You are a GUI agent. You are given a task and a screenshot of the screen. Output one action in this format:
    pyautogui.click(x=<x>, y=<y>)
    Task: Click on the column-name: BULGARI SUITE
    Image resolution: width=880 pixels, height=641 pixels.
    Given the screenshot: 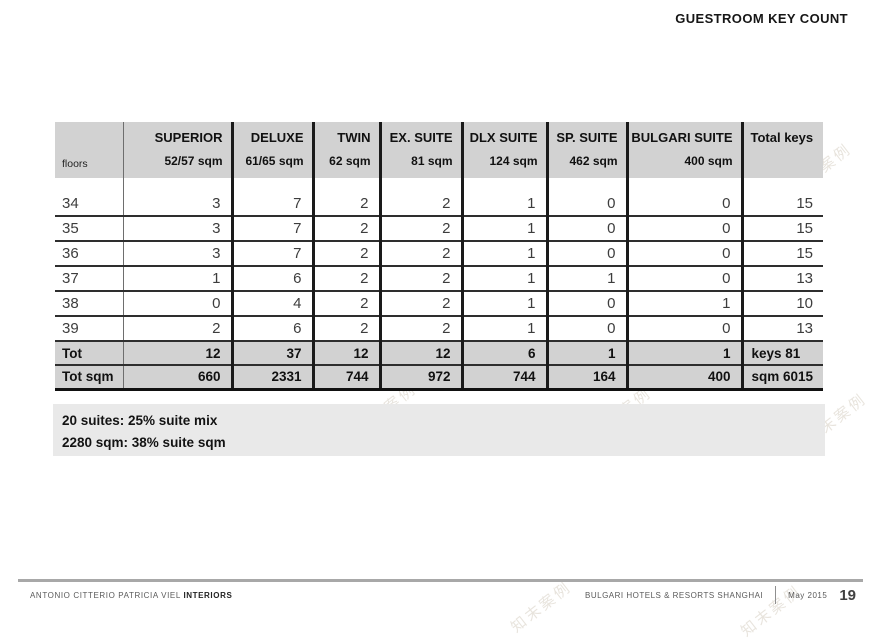 What is the action you would take?
    pyautogui.click(x=682, y=137)
    